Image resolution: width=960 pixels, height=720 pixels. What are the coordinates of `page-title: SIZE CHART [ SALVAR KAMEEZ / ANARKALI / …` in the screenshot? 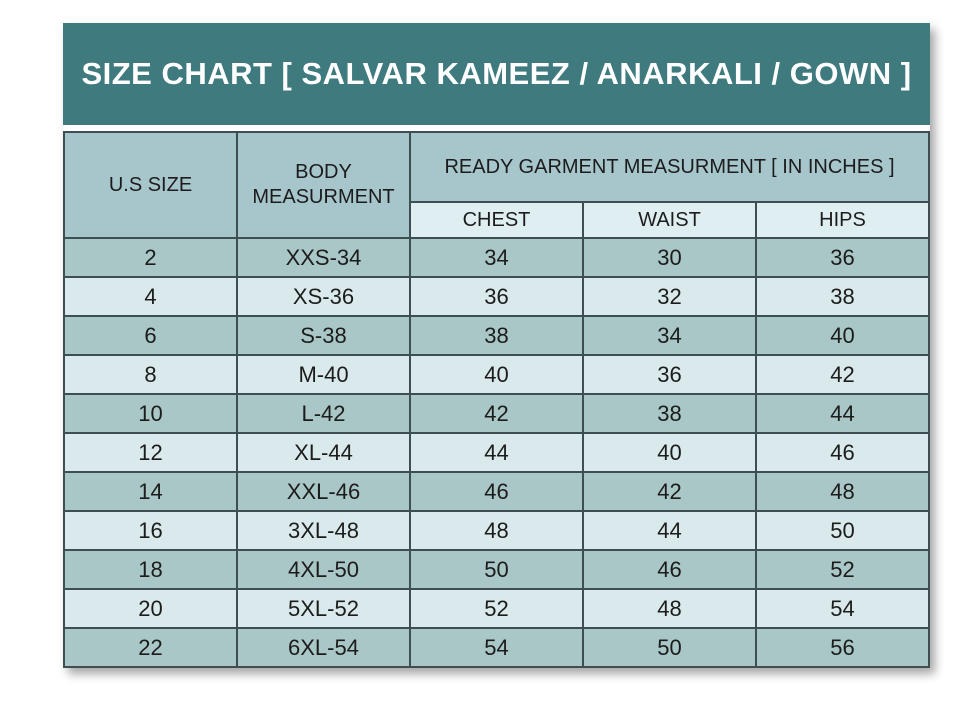 It's located at (496, 73).